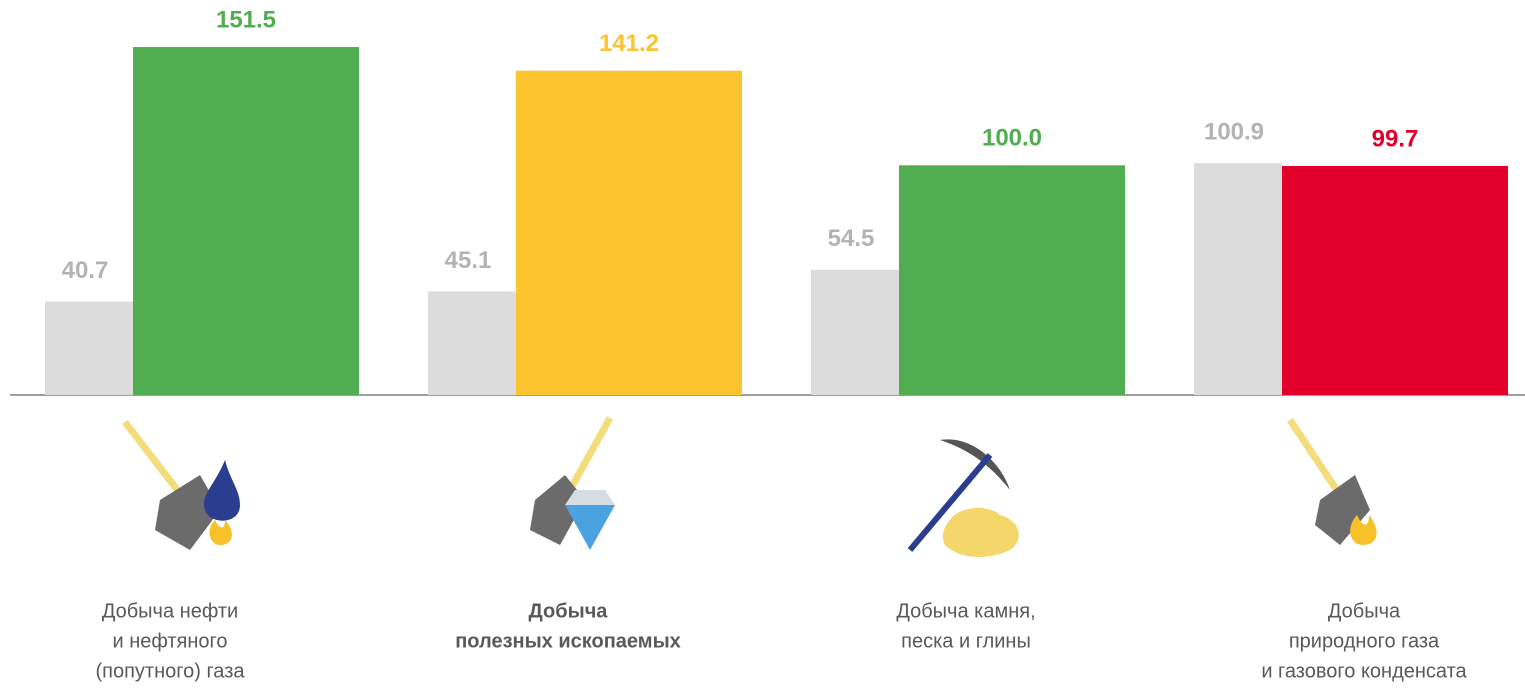 The height and width of the screenshot is (689, 1525). What do you see at coordinates (966, 641) in the screenshot?
I see `category-label: песка и глины` at bounding box center [966, 641].